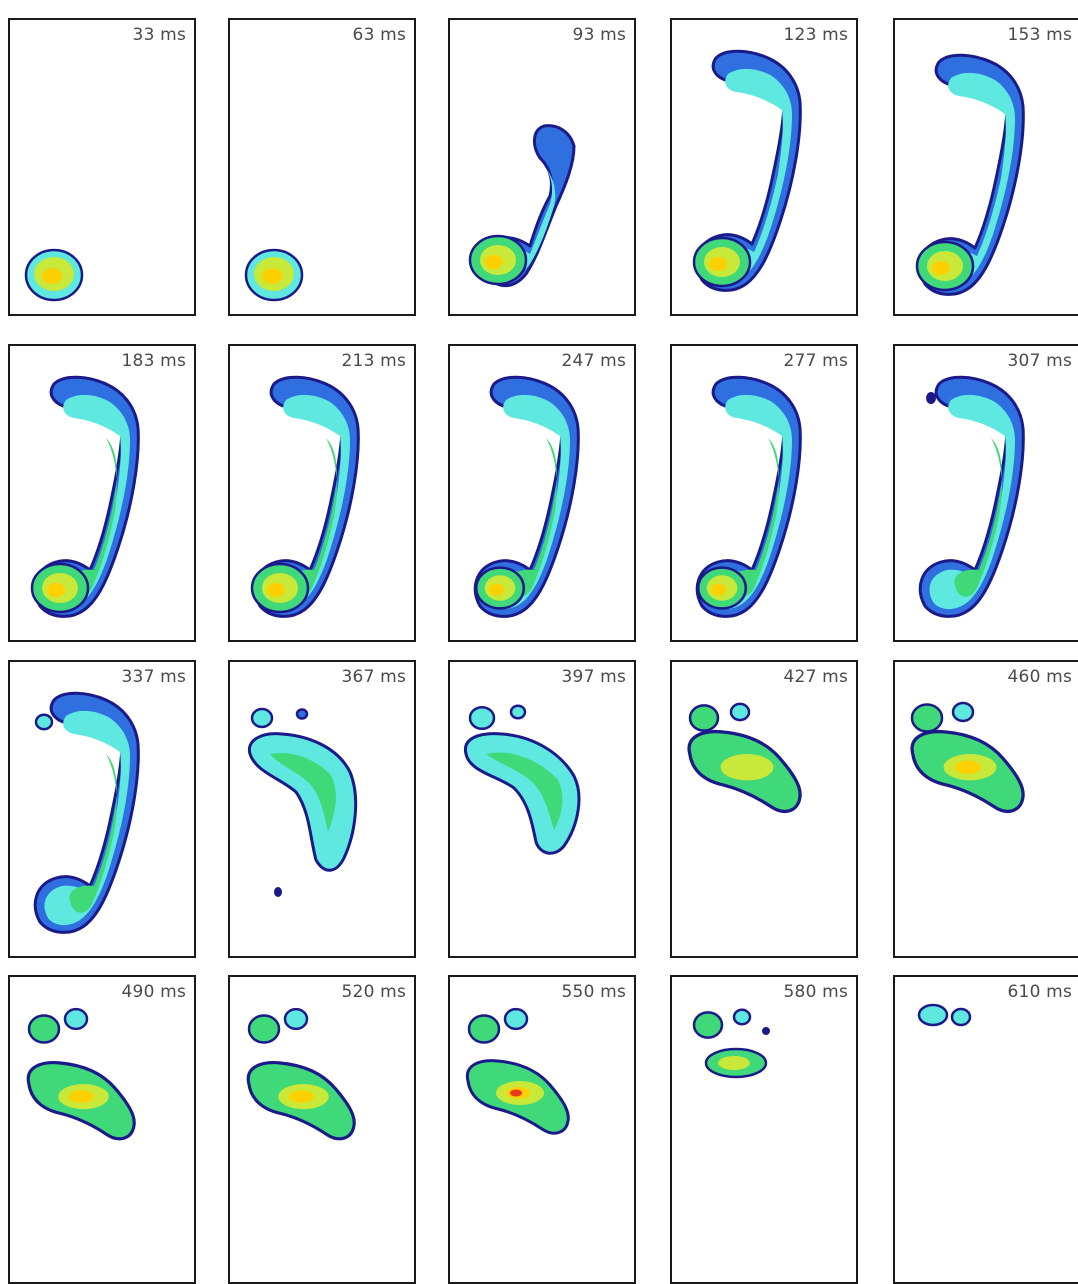 This screenshot has height=1284, width=1078. I want to click on pressure-frame: 427 ms, so click(764, 809).